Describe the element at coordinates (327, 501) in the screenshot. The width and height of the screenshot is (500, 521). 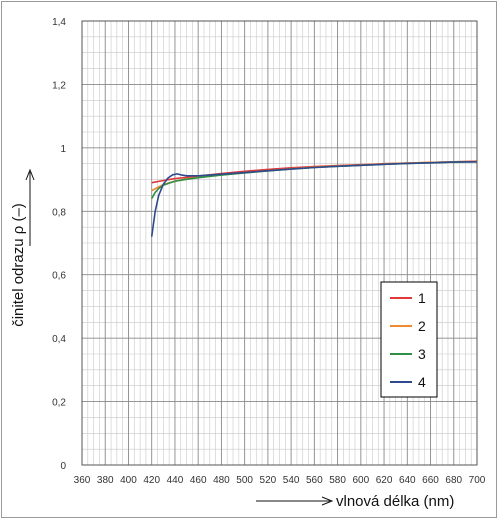
I see `x-axis-arrowhead` at that location.